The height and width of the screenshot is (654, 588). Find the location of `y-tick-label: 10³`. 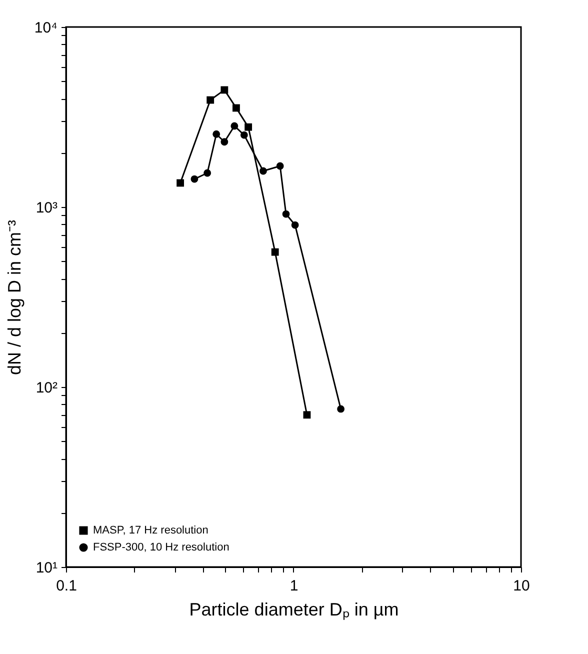

y-tick-label: 10³ is located at coordinates (47, 208).